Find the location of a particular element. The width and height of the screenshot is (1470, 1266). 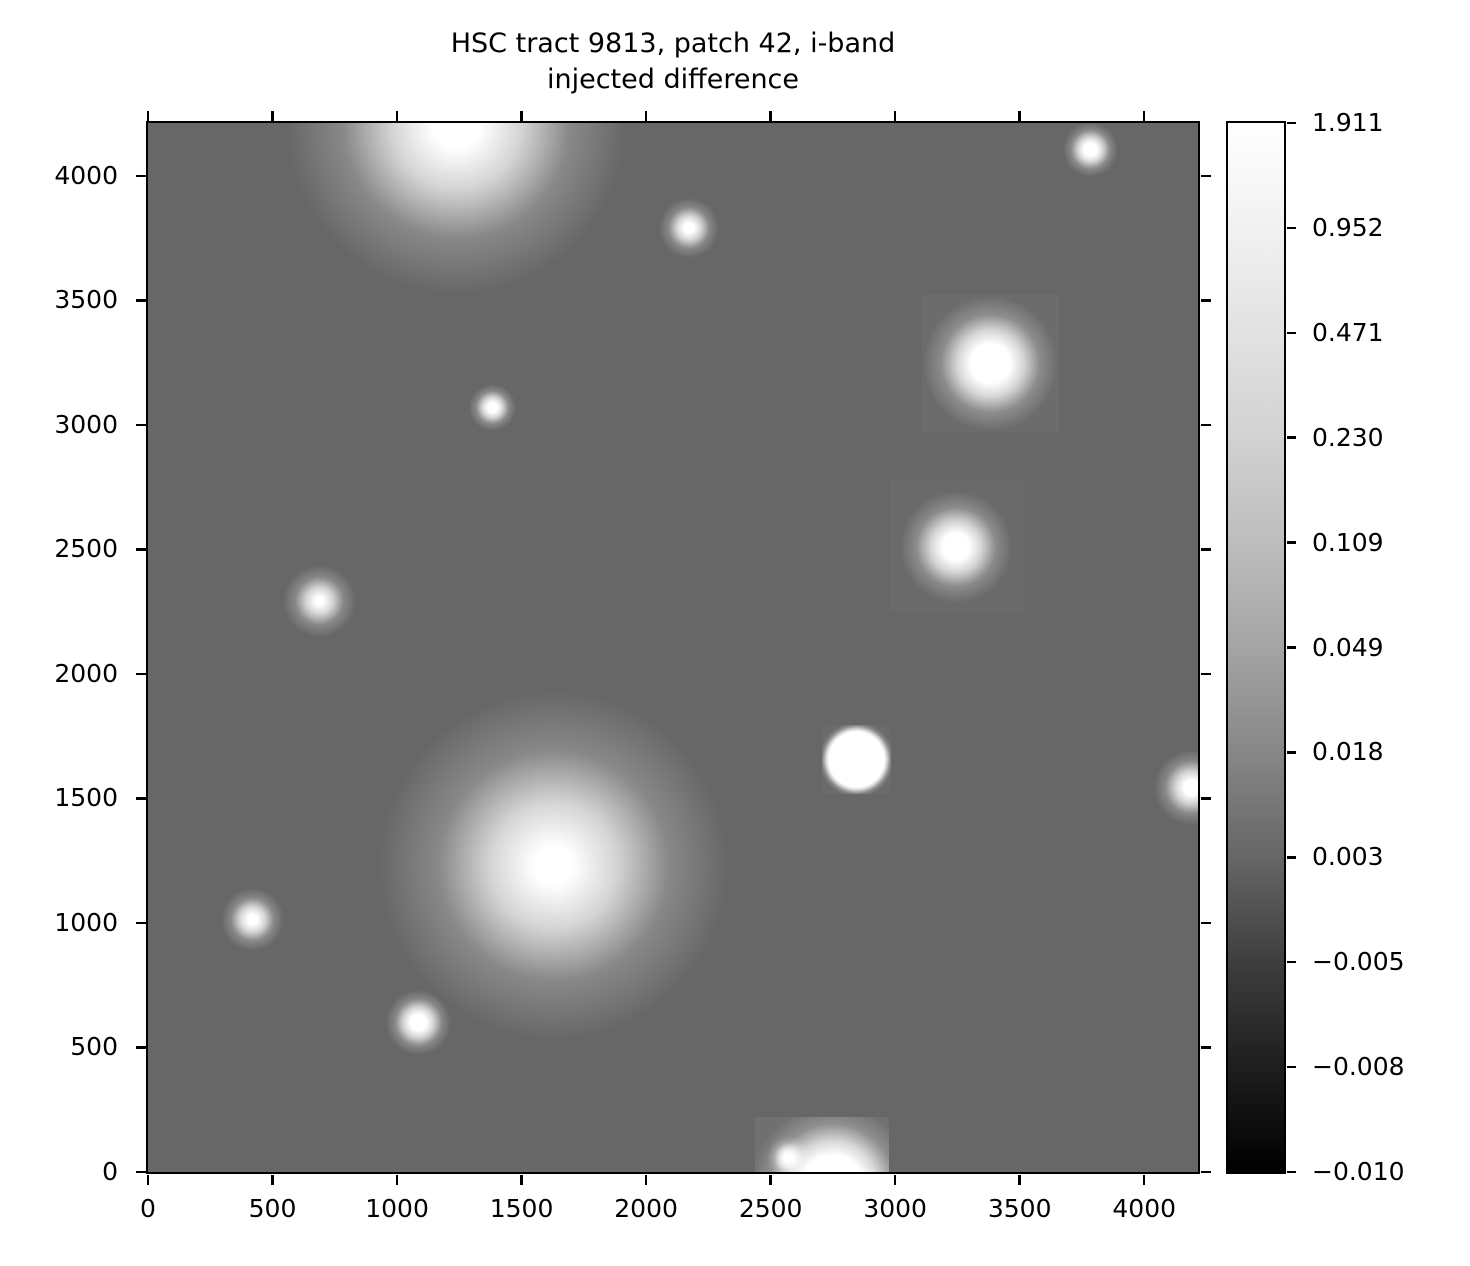

colorbar-tick-label: 0.018 is located at coordinates (1348, 752).